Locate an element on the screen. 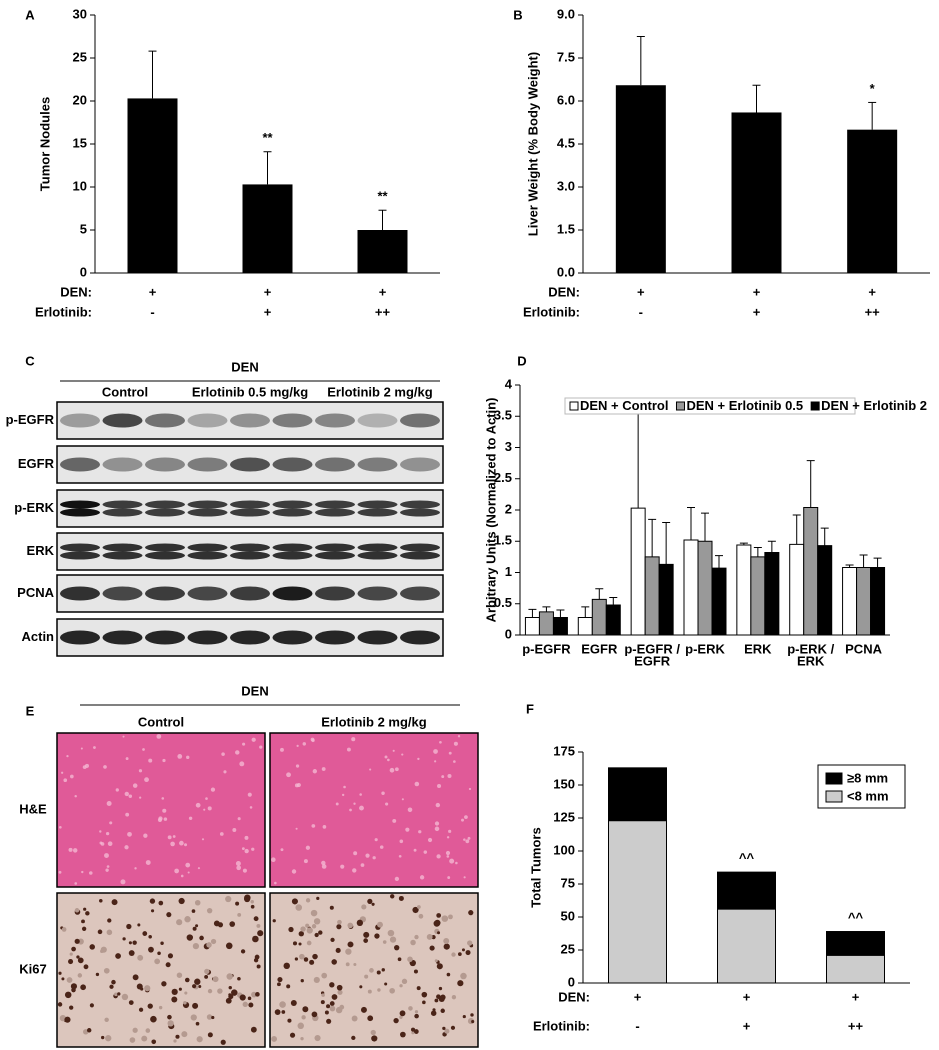  y-tick-label: 7.5 is located at coordinates (566, 56).